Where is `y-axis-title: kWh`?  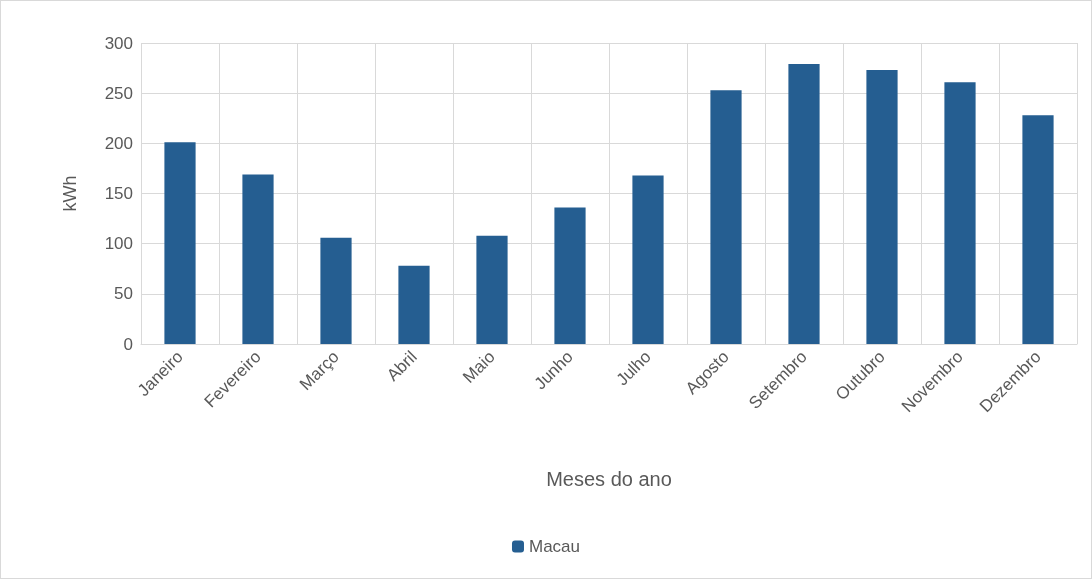 y-axis-title: kWh is located at coordinates (70, 193).